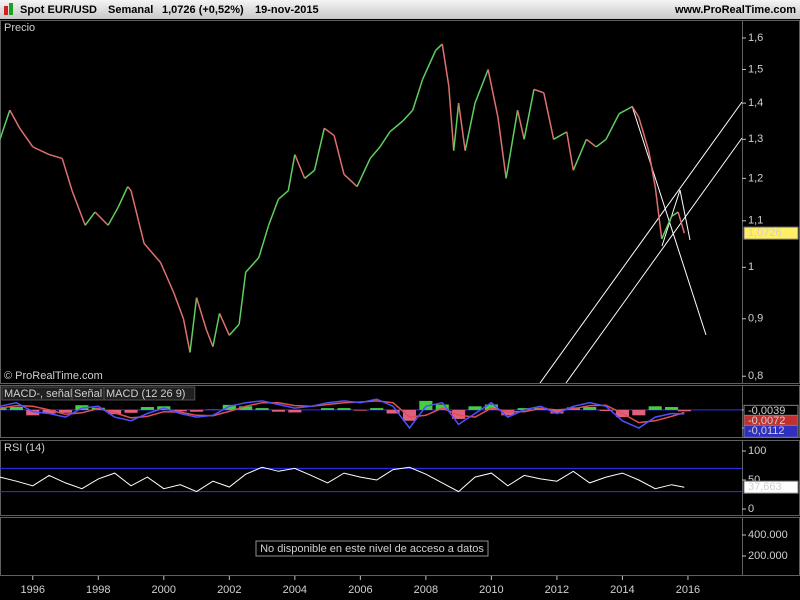 The height and width of the screenshot is (600, 800). Describe the element at coordinates (766, 411) in the screenshot. I see `last-value-label: -0,0039` at that location.